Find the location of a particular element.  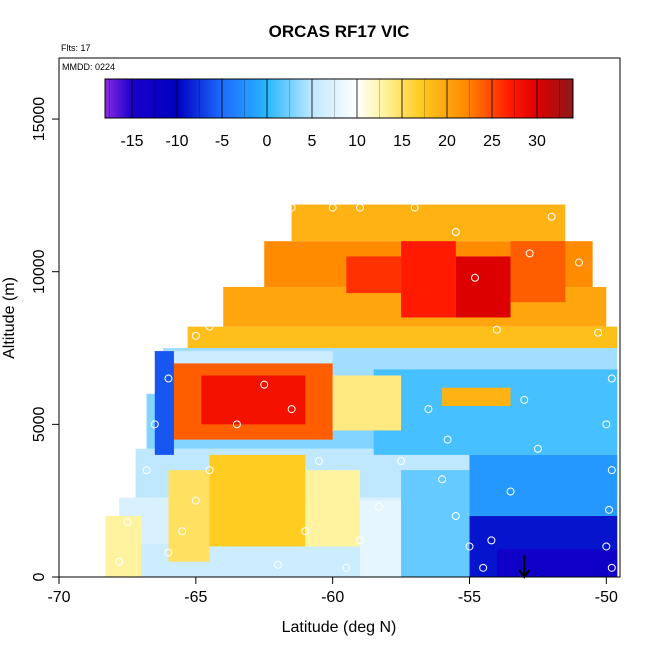

colorbar-tick-label: 25 is located at coordinates (492, 141).